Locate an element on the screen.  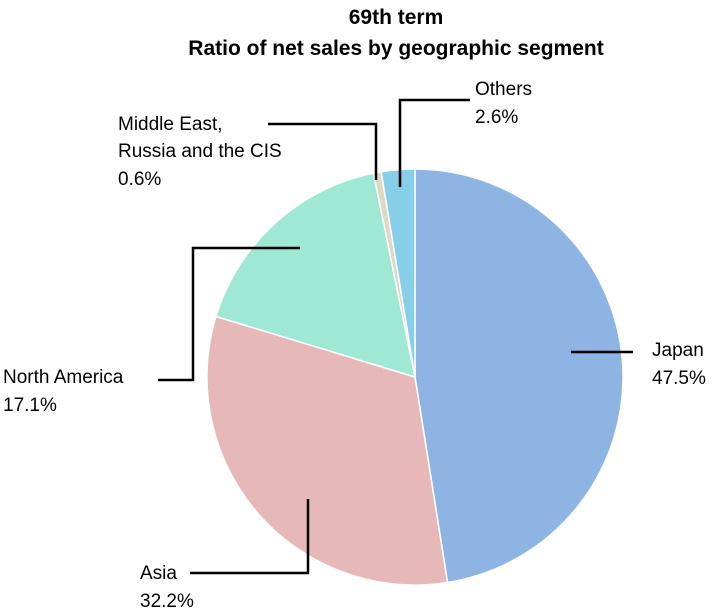
slice-label-middle-east-russia-and-the-cis: Middle East, Russia and the CIS 0.6% is located at coordinates (200, 152).